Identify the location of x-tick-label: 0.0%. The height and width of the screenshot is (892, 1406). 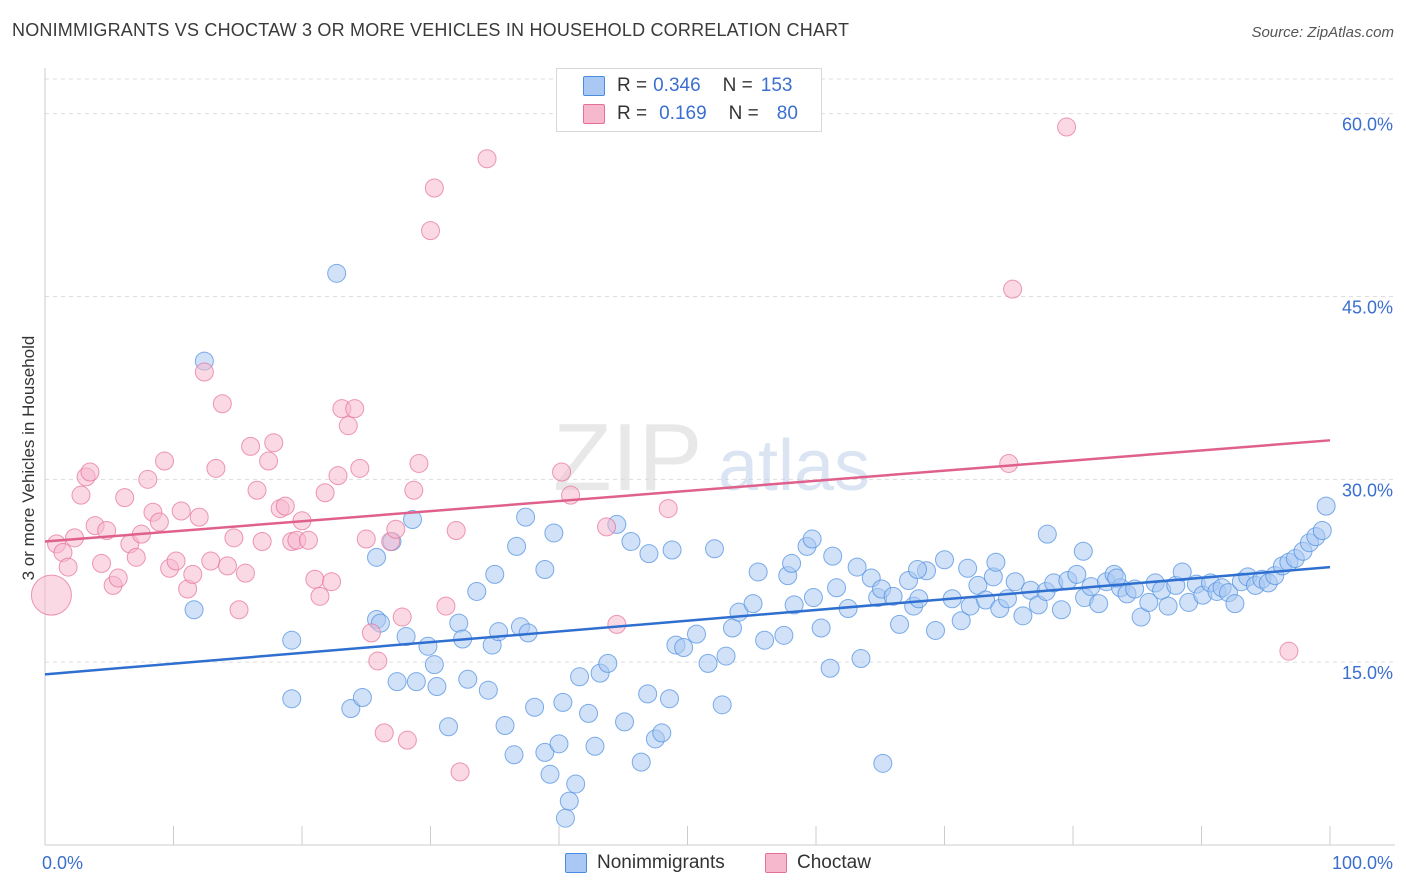
(62, 863).